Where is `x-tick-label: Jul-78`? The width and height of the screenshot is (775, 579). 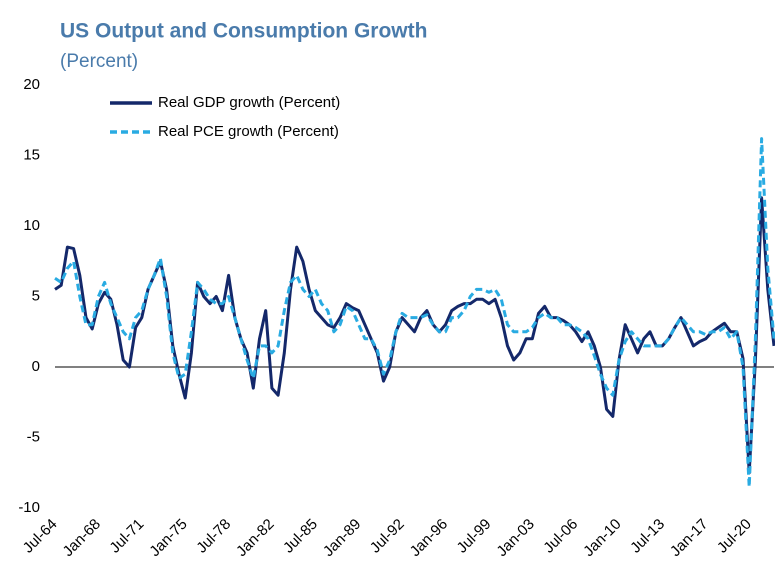 x-tick-label: Jul-78 is located at coordinates (213, 536).